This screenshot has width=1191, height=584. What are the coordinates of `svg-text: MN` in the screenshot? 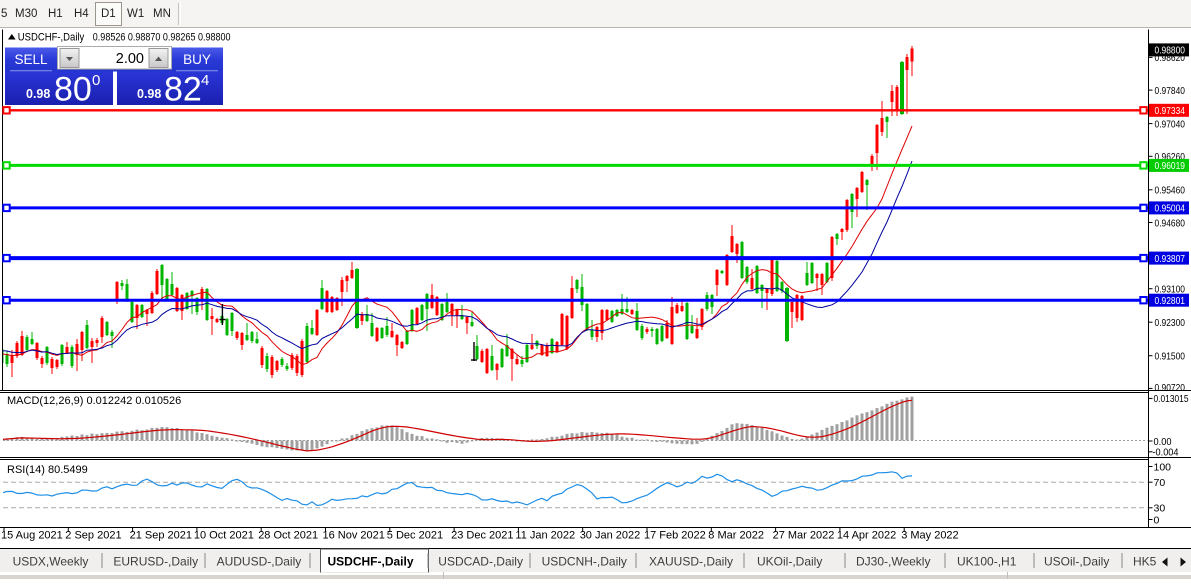 It's located at (162, 14).